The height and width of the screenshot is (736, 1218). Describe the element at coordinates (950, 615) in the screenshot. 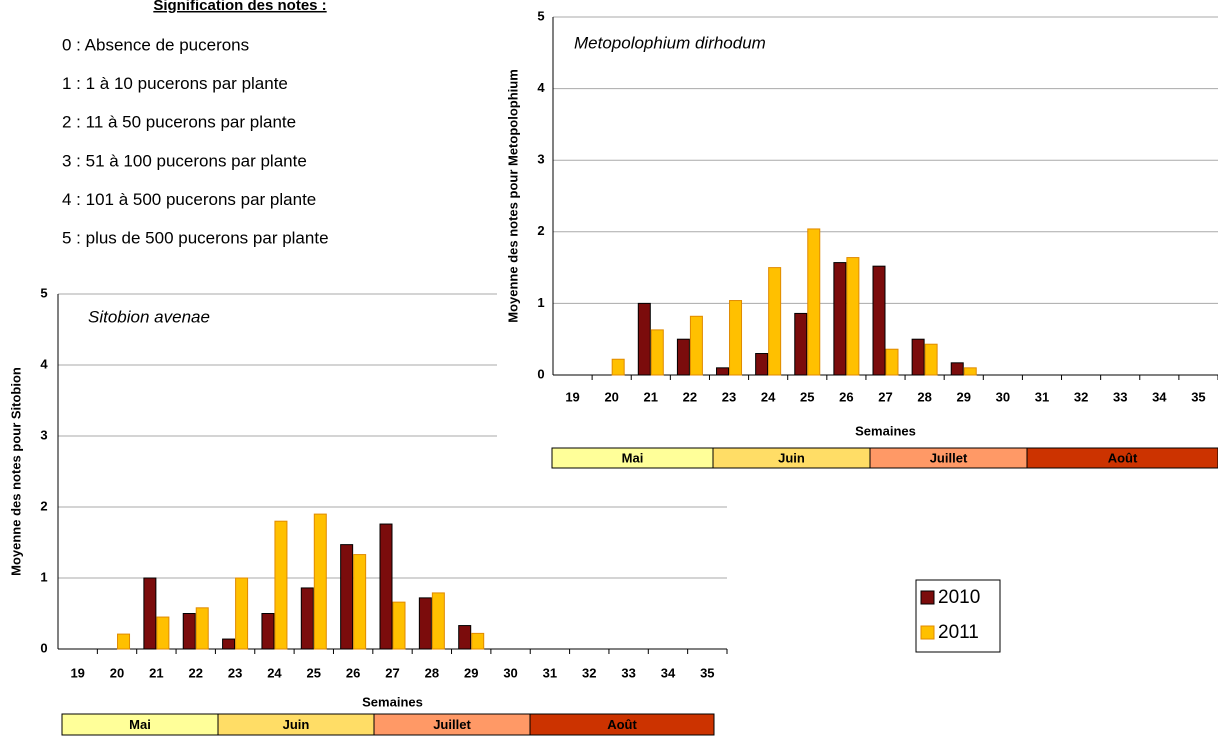

I see `legend: 2010 2011` at that location.